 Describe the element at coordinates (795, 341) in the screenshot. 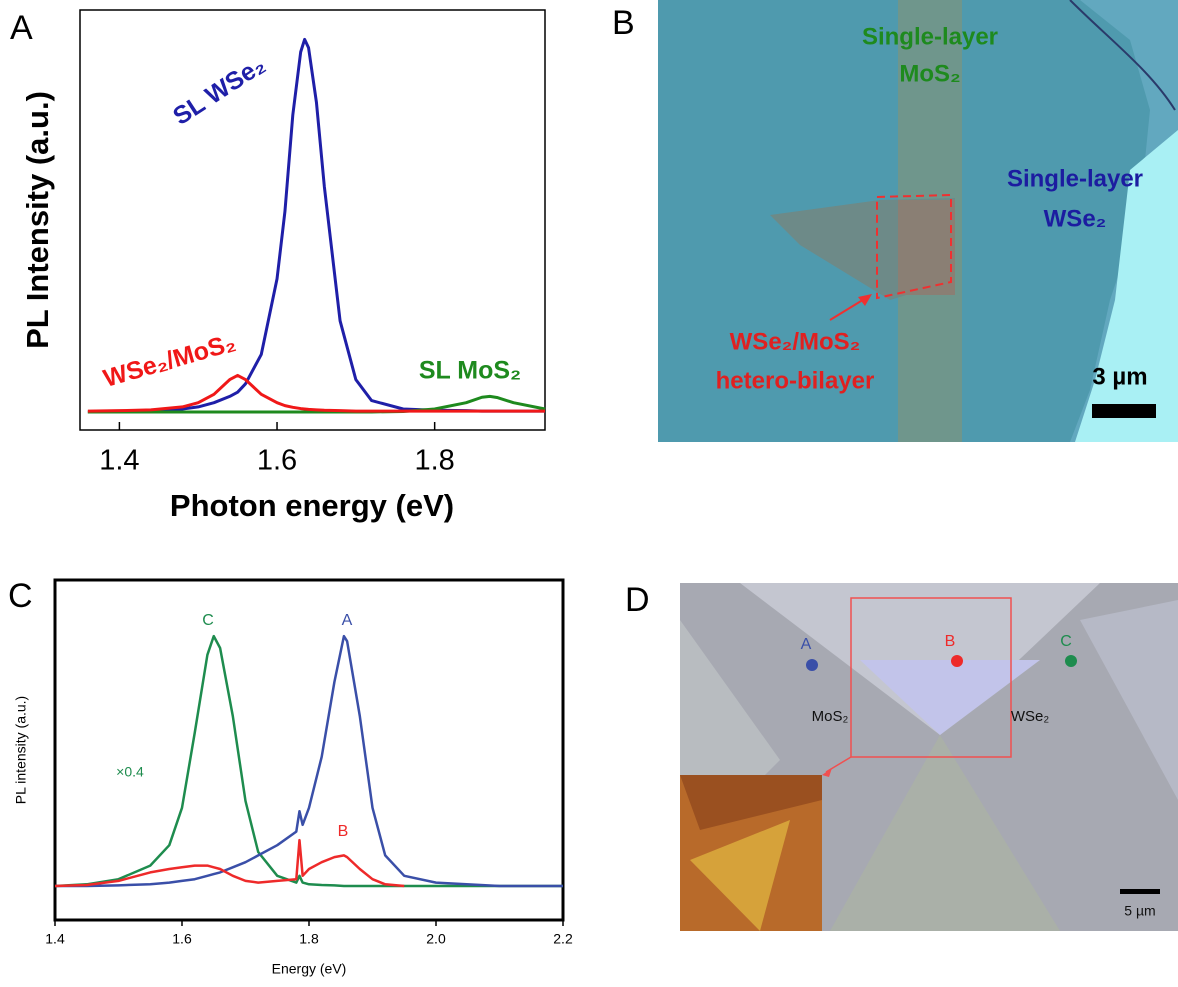

I see `image-label: WSe₂/MoS₂` at that location.